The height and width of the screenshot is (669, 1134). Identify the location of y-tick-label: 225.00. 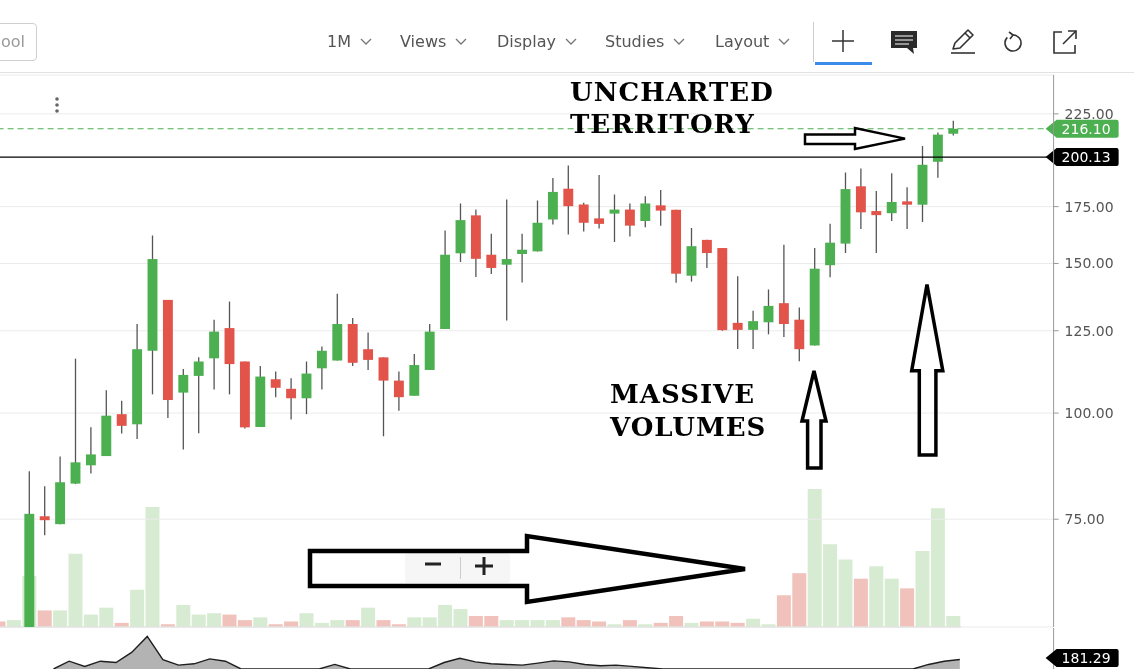
(1089, 113).